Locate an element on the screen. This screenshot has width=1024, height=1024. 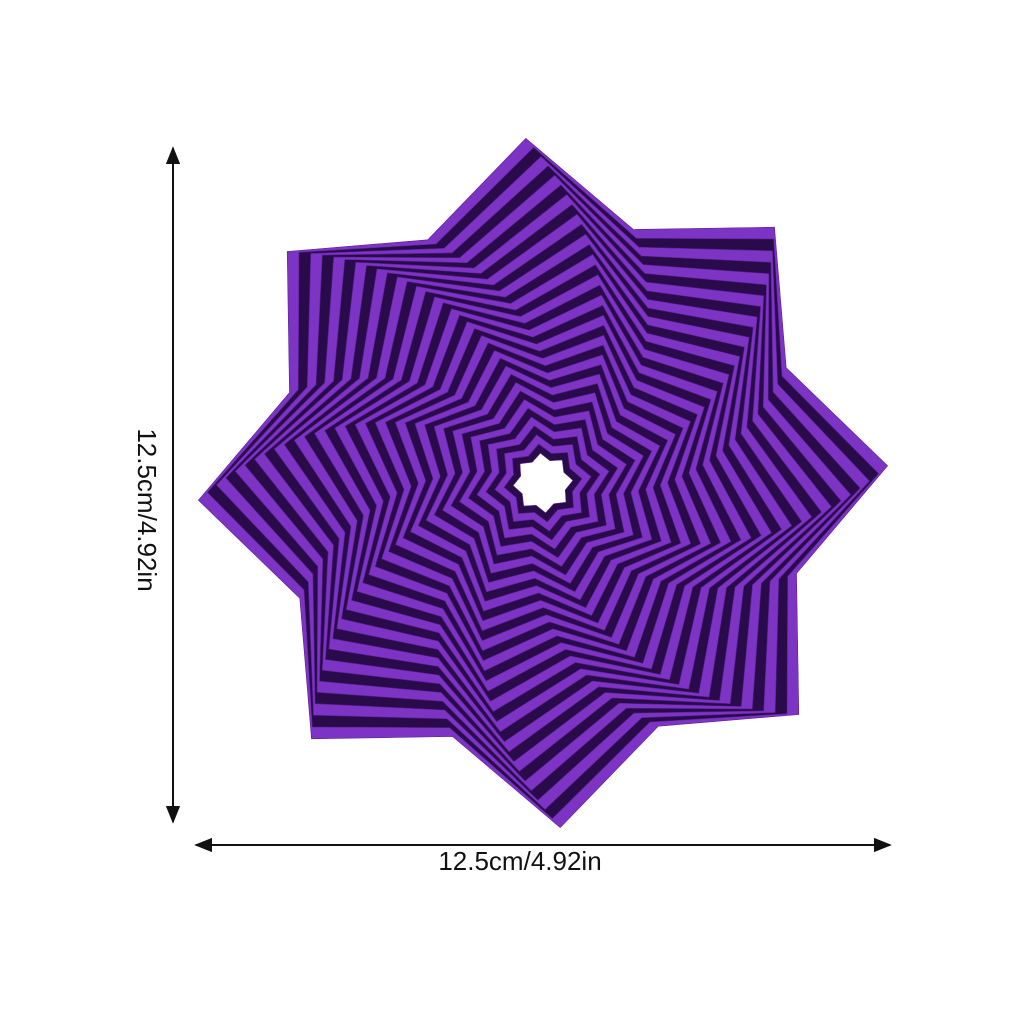
center-hole is located at coordinates (543, 483).